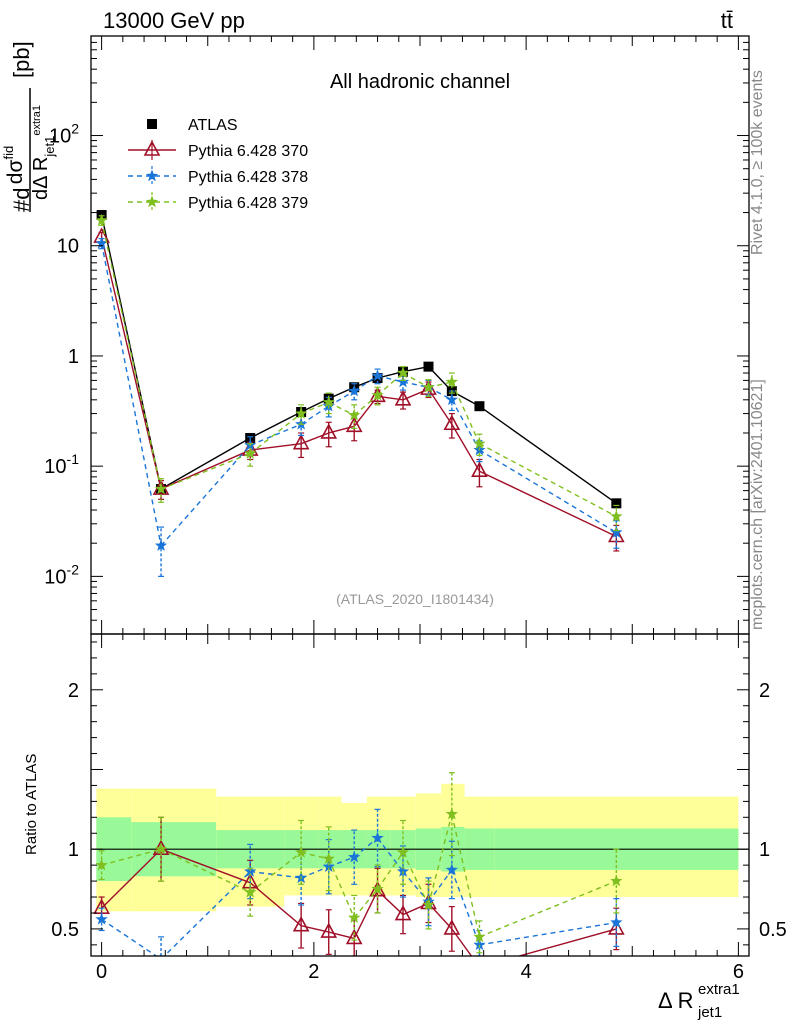 Image resolution: width=786 pixels, height=1024 pixels. Describe the element at coordinates (213, 125) in the screenshot. I see `legend-label: ATLAS` at that location.